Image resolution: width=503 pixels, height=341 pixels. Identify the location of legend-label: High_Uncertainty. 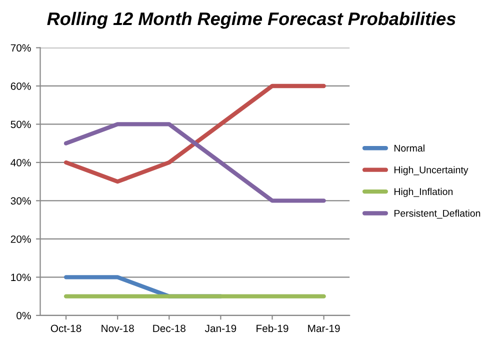
(431, 171).